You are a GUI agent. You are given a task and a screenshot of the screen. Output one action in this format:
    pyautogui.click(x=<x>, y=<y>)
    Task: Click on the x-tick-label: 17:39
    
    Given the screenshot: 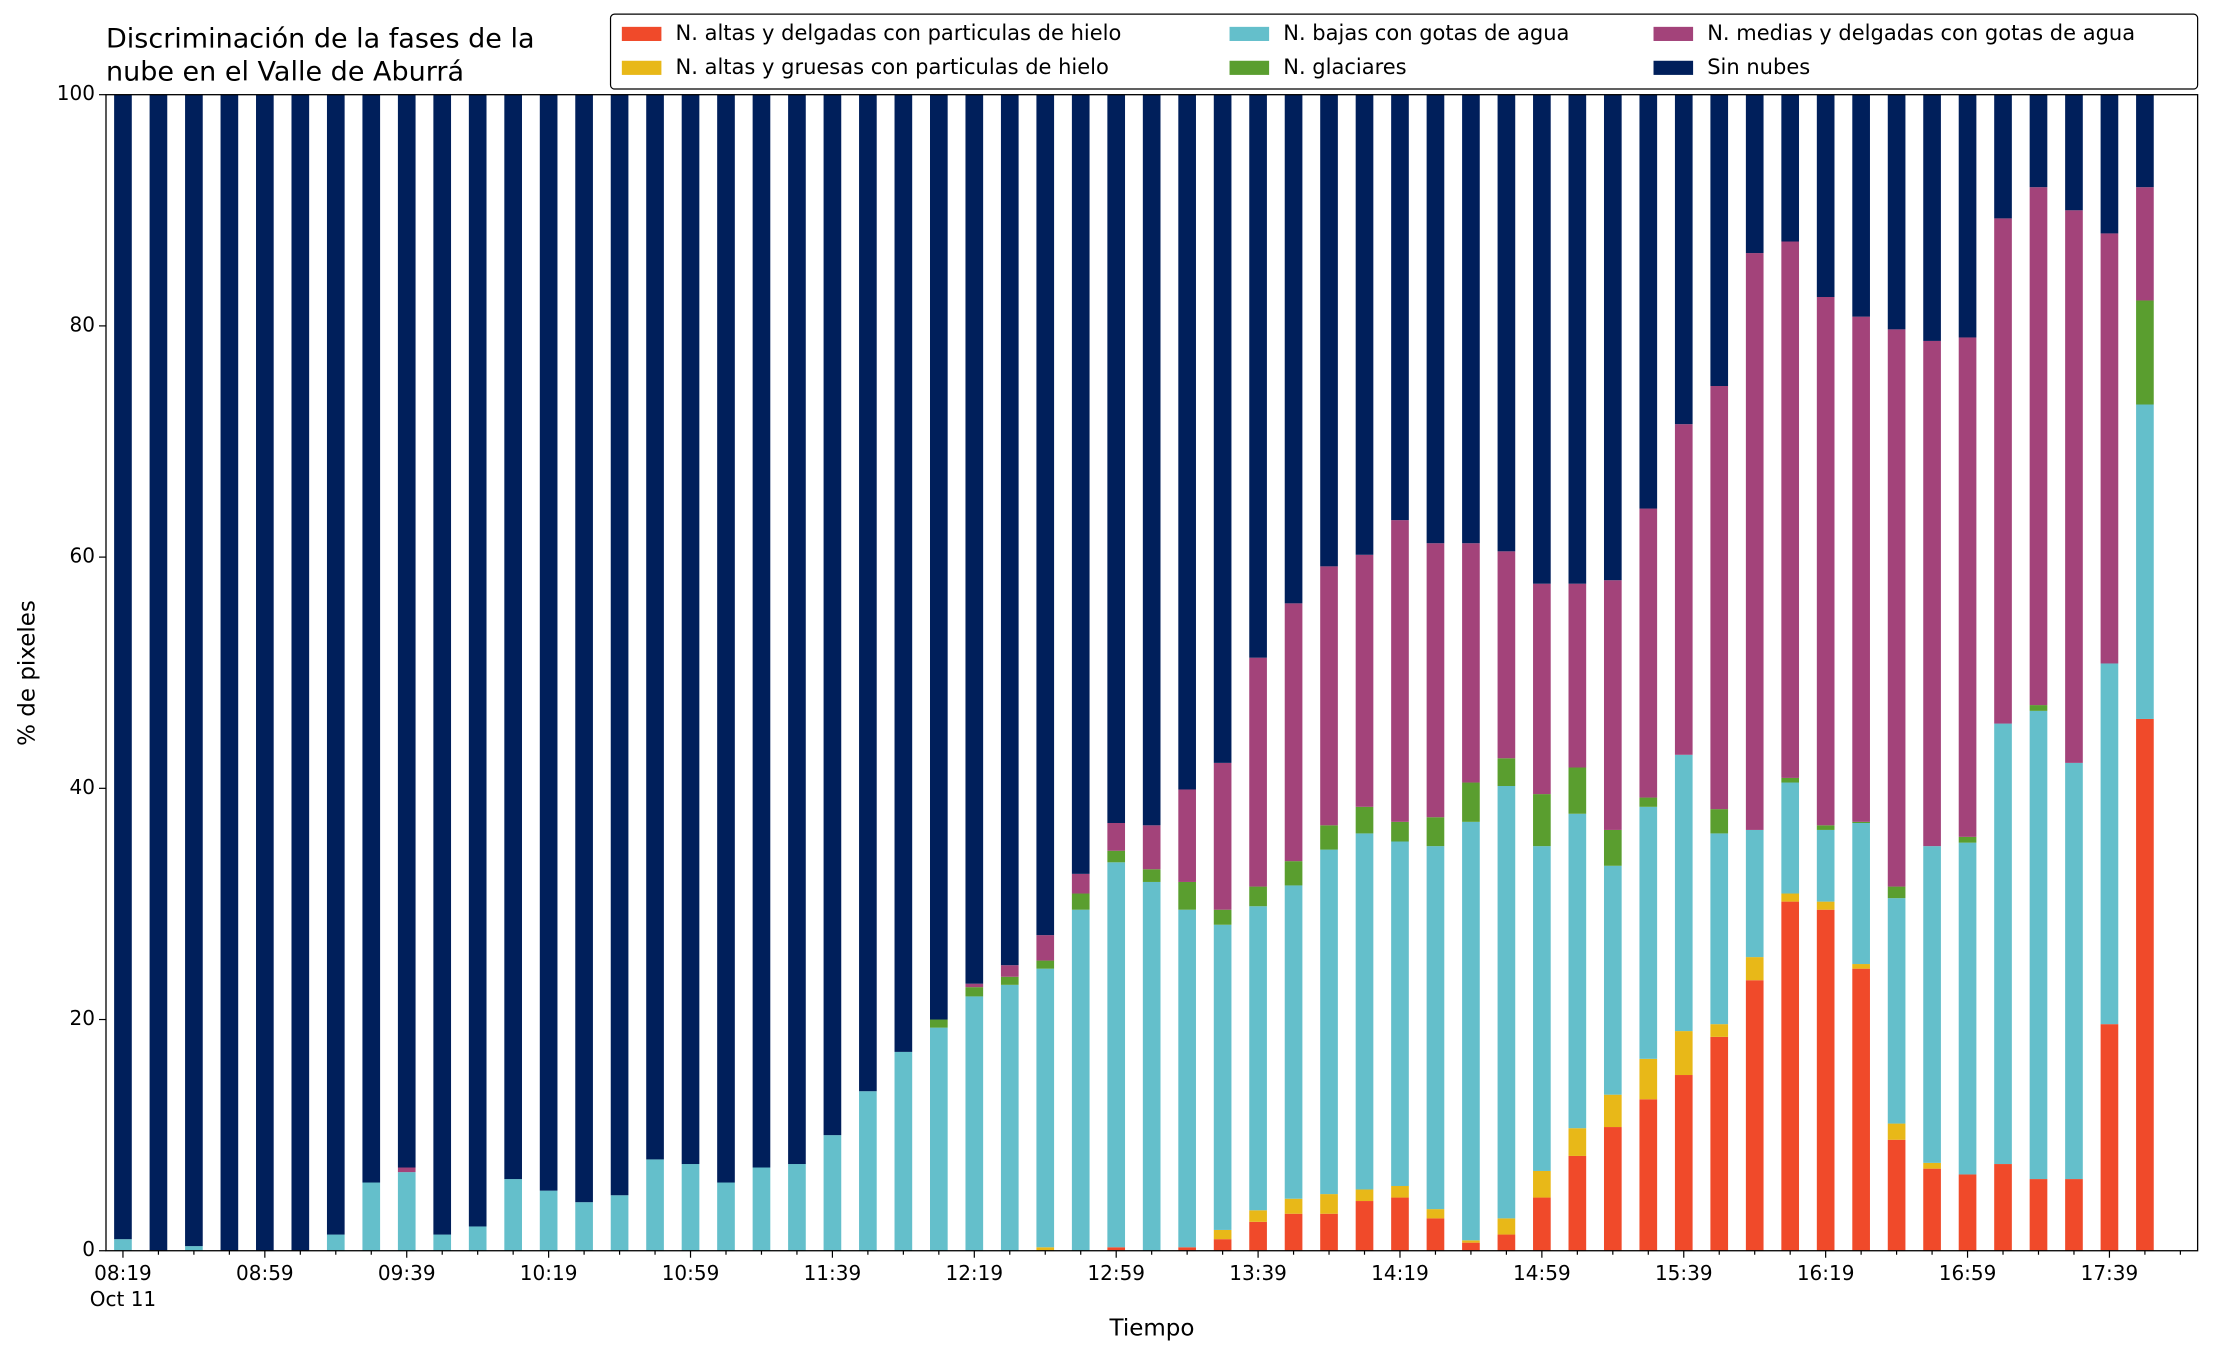 What is the action you would take?
    pyautogui.click(x=2110, y=1273)
    